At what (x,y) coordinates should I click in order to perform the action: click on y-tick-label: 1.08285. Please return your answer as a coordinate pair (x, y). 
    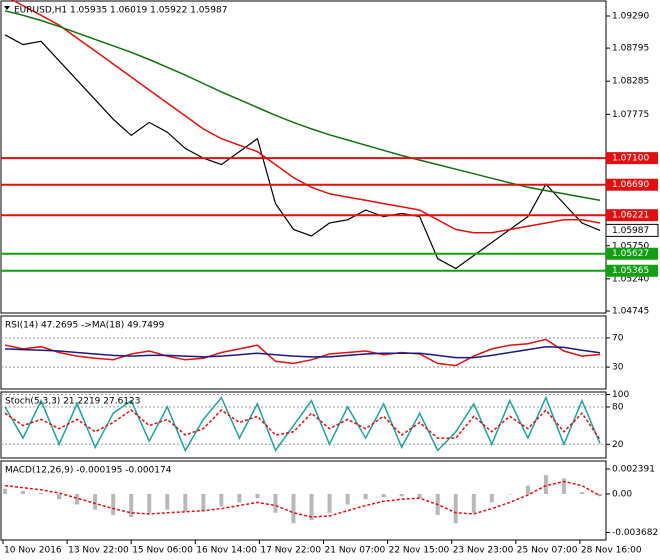
    Looking at the image, I should click on (630, 82).